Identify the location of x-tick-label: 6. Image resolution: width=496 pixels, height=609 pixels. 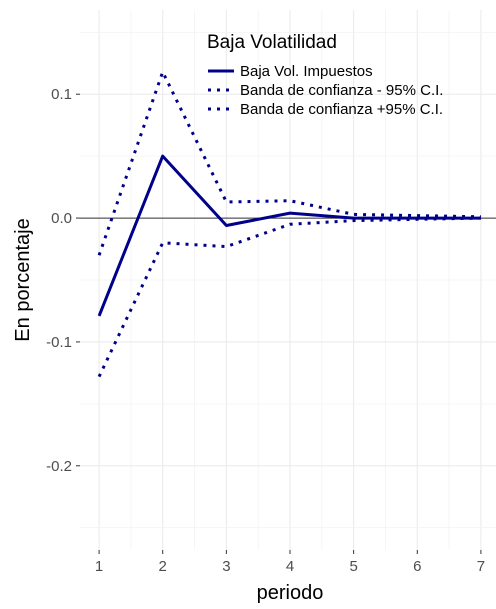
(417, 566).